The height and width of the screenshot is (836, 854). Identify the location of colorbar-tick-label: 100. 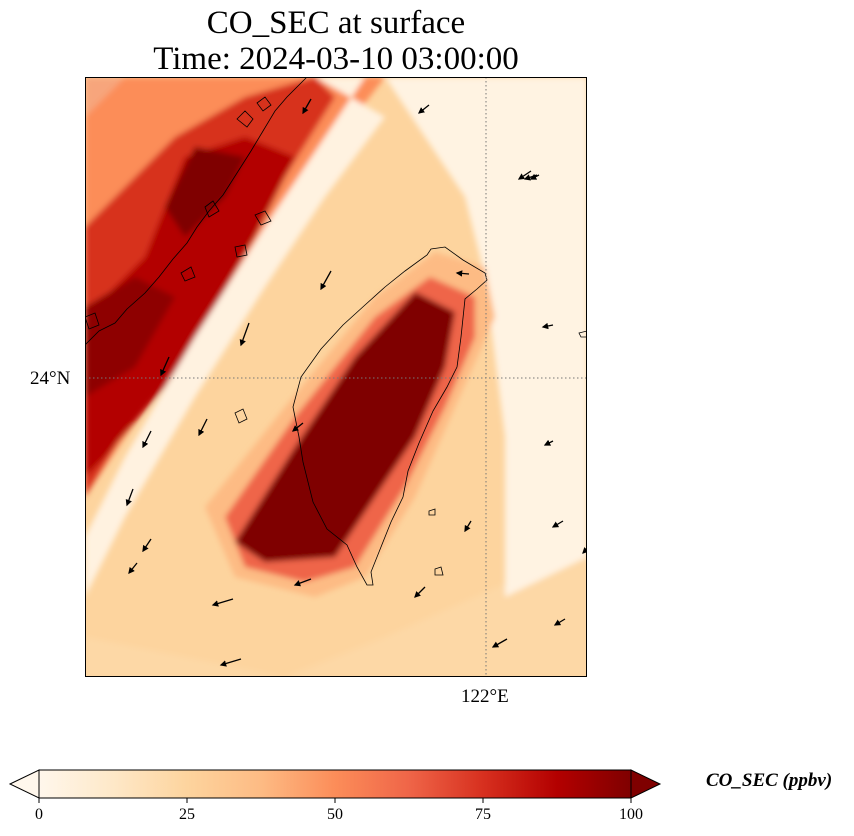
(631, 814).